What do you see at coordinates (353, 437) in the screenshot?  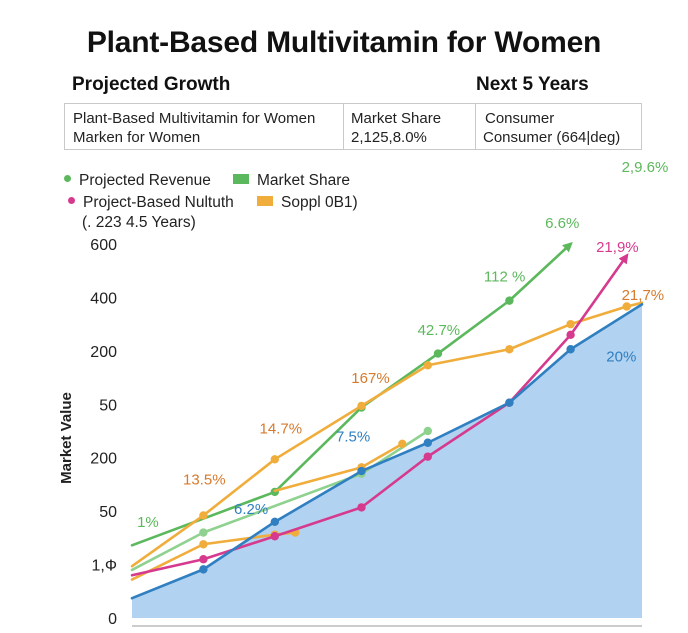 I see `data-label: 7.5%` at bounding box center [353, 437].